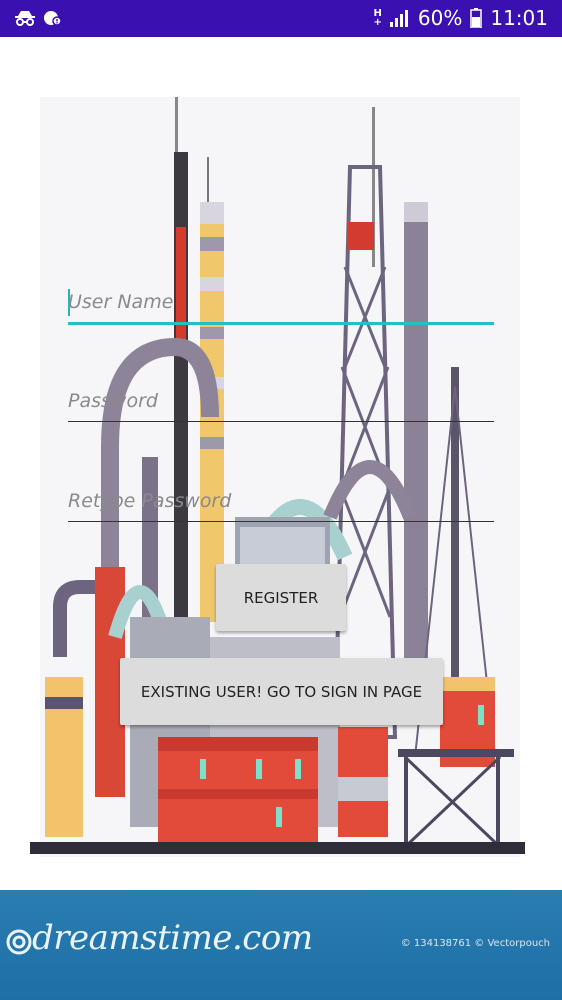 This screenshot has height=1000, width=562. I want to click on network-type: H +, so click(377, 18).